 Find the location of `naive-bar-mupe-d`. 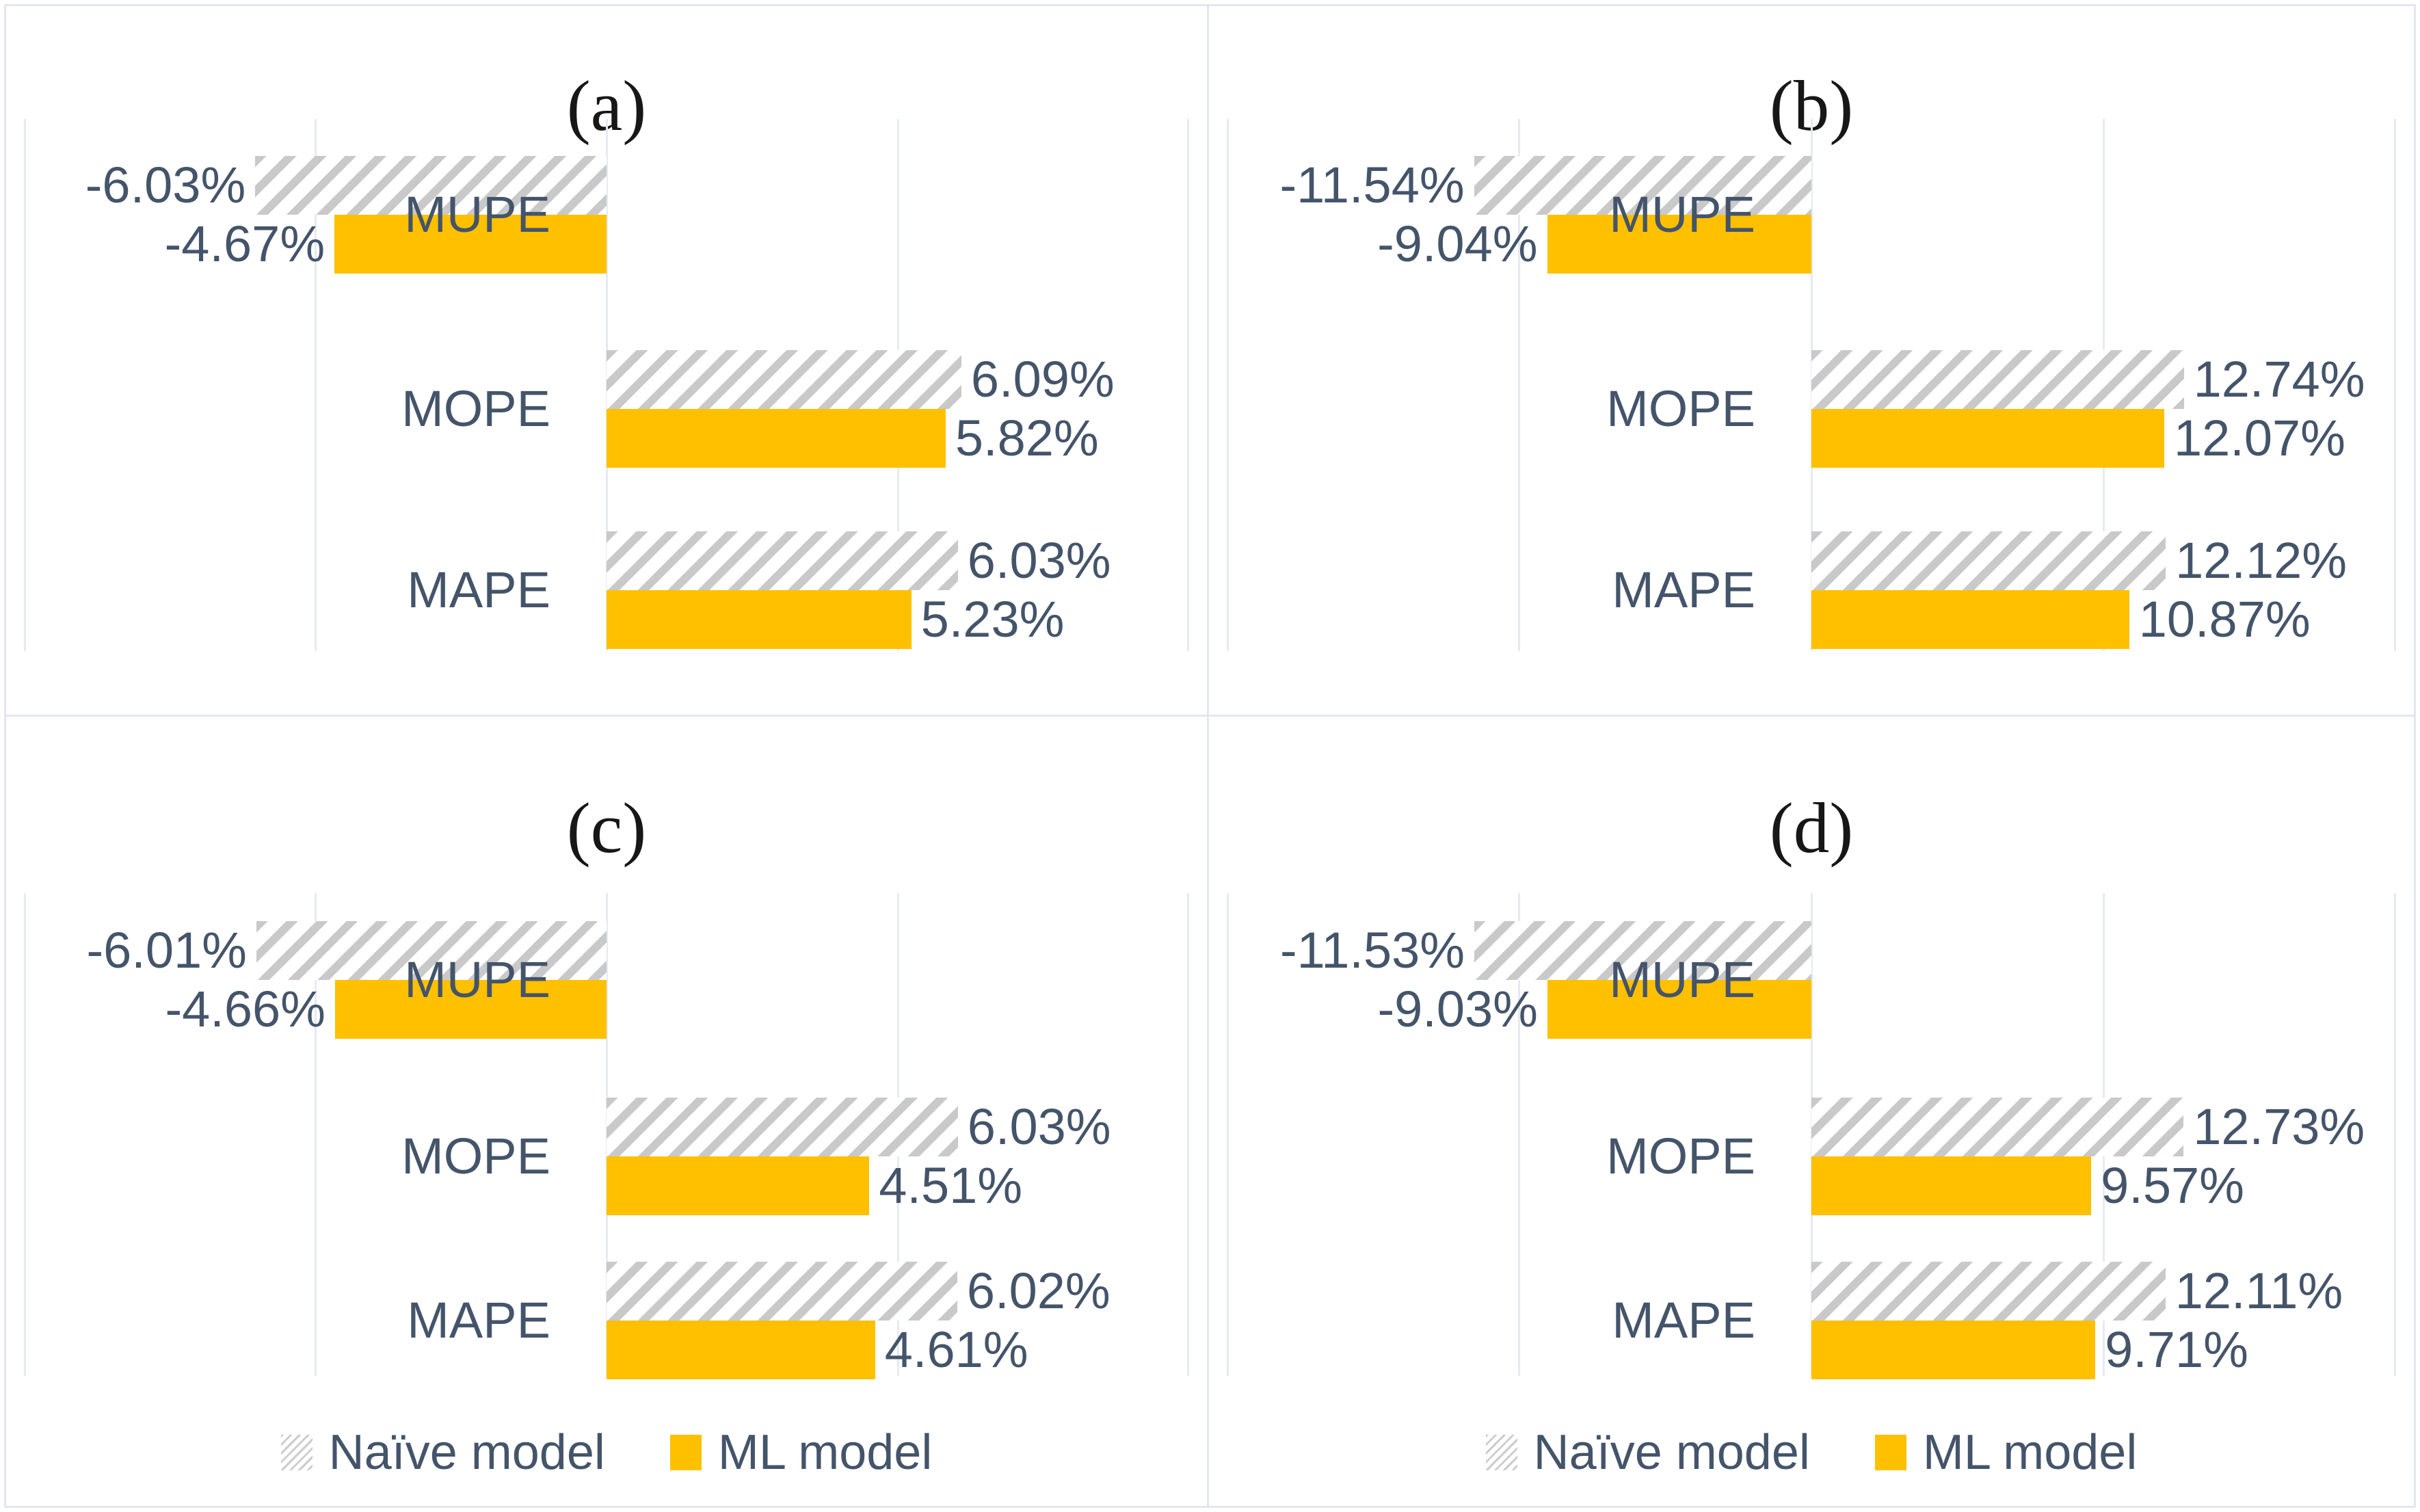

naive-bar-mupe-d is located at coordinates (1642, 951).